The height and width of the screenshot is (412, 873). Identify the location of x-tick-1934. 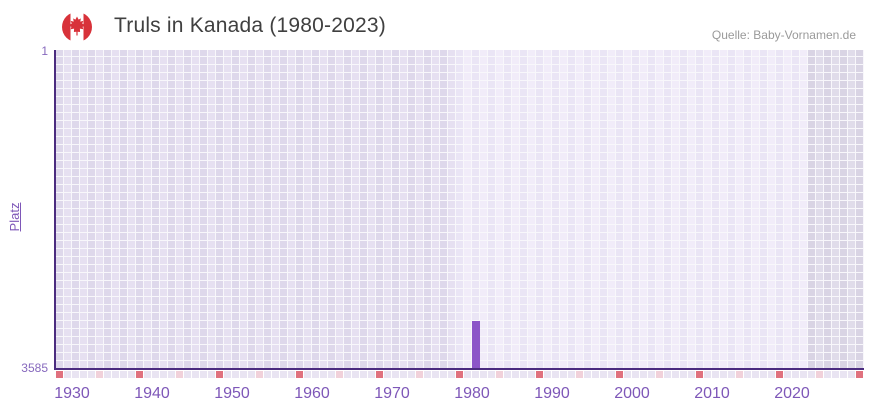
(91, 374).